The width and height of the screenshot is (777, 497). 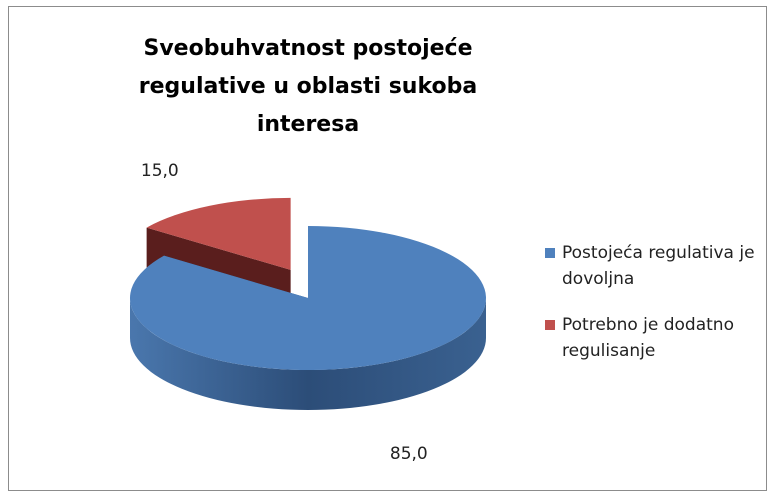 What do you see at coordinates (658, 266) in the screenshot?
I see `legend-label: Postojeća regulativa je dovoljna` at bounding box center [658, 266].